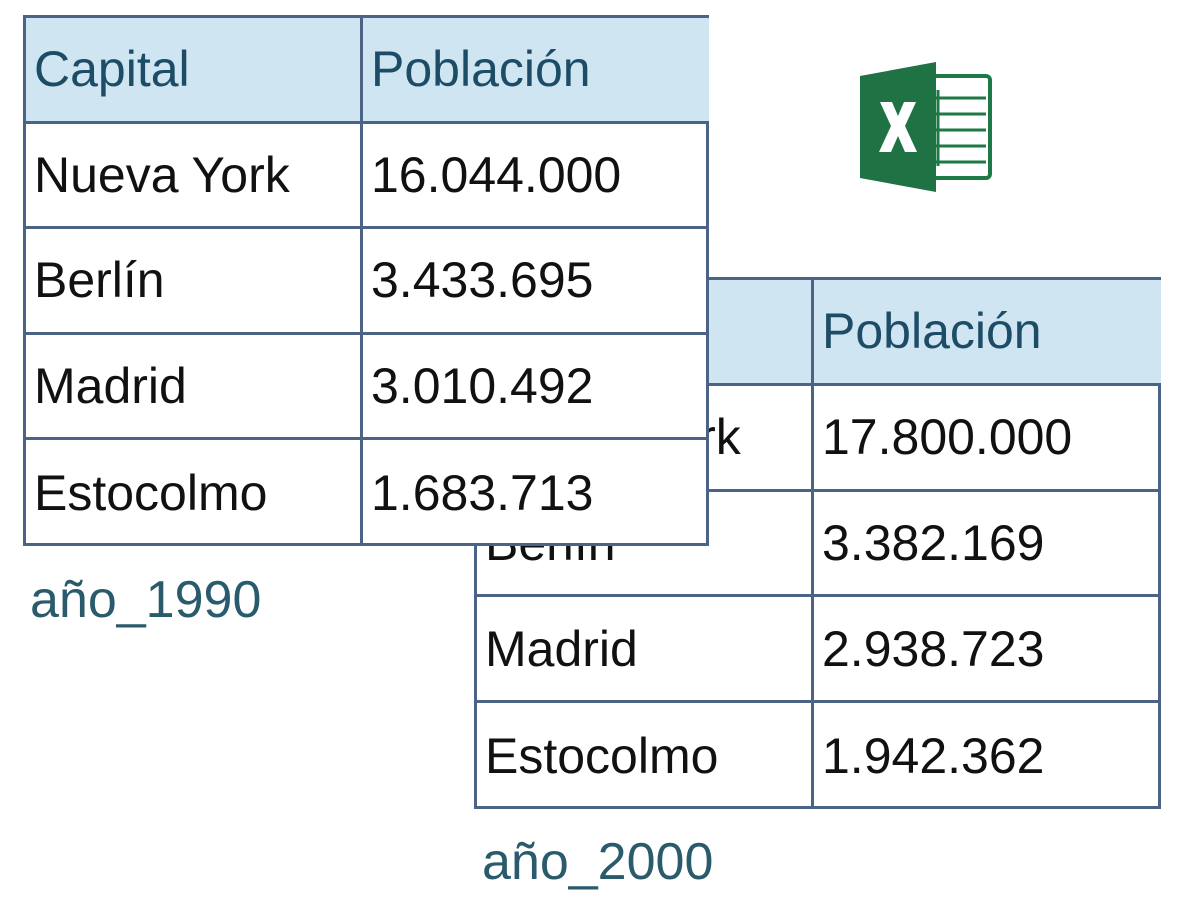  What do you see at coordinates (598, 862) in the screenshot?
I see `table-caption: año_2000` at bounding box center [598, 862].